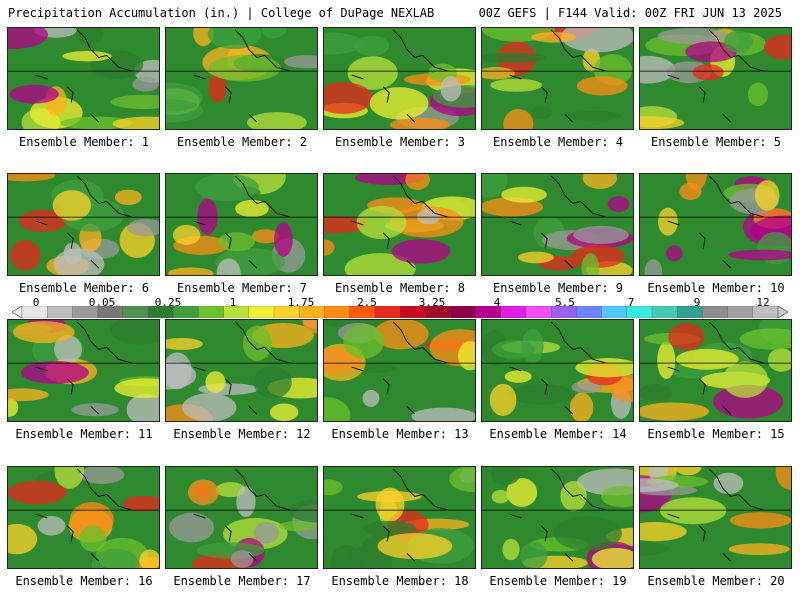  I want to click on colorbar-tick-label: 1, so click(233, 302).